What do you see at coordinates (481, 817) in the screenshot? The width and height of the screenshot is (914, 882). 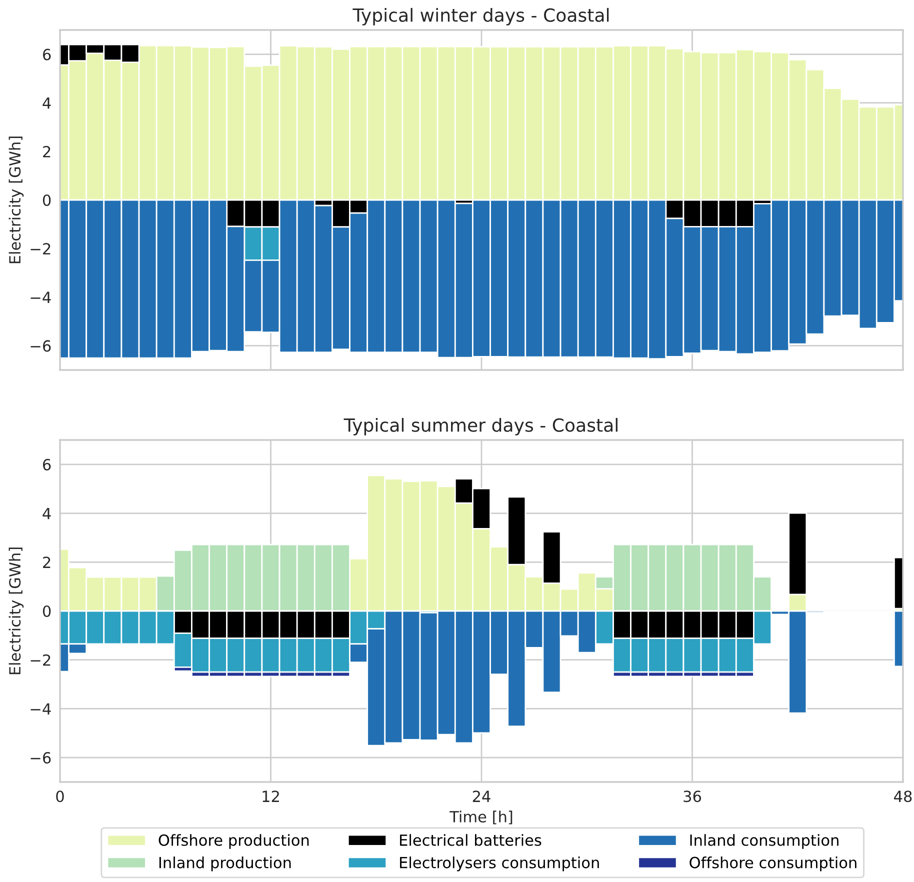 I see `x-axis-title: Time [h]` at bounding box center [481, 817].